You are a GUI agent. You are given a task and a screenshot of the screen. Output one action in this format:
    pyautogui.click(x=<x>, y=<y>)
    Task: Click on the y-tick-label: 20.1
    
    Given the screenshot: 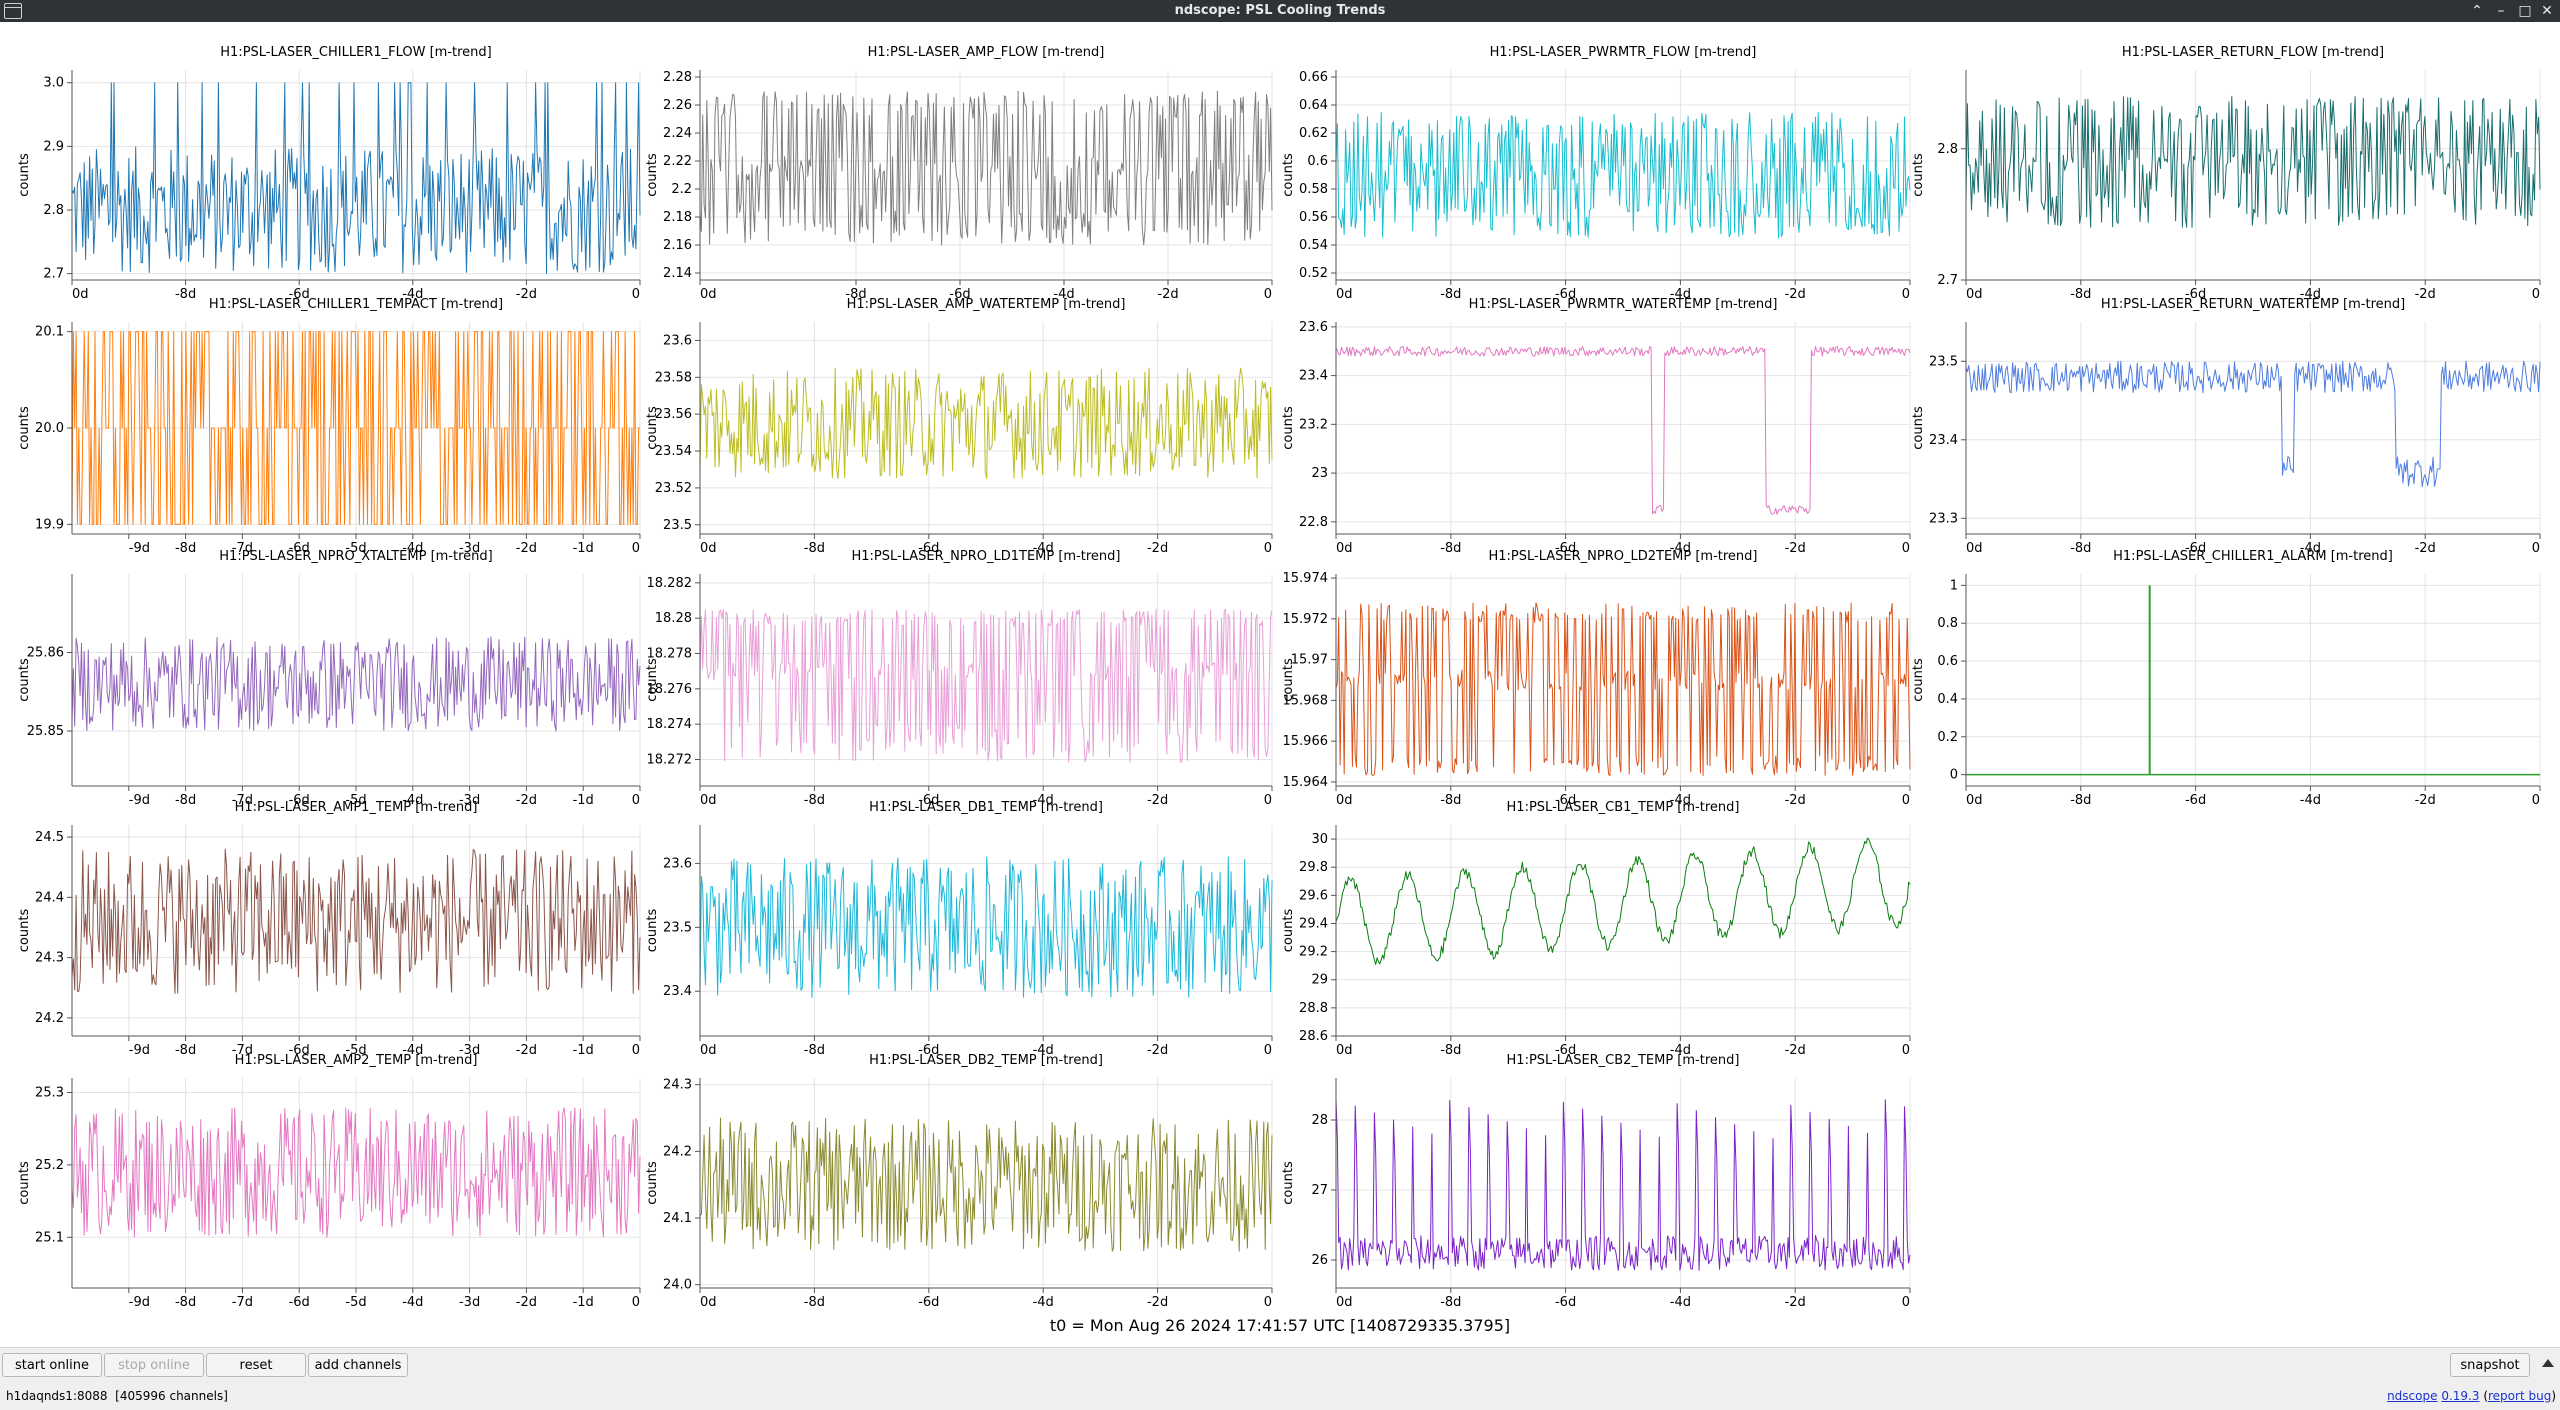 What is the action you would take?
    pyautogui.click(x=49, y=332)
    